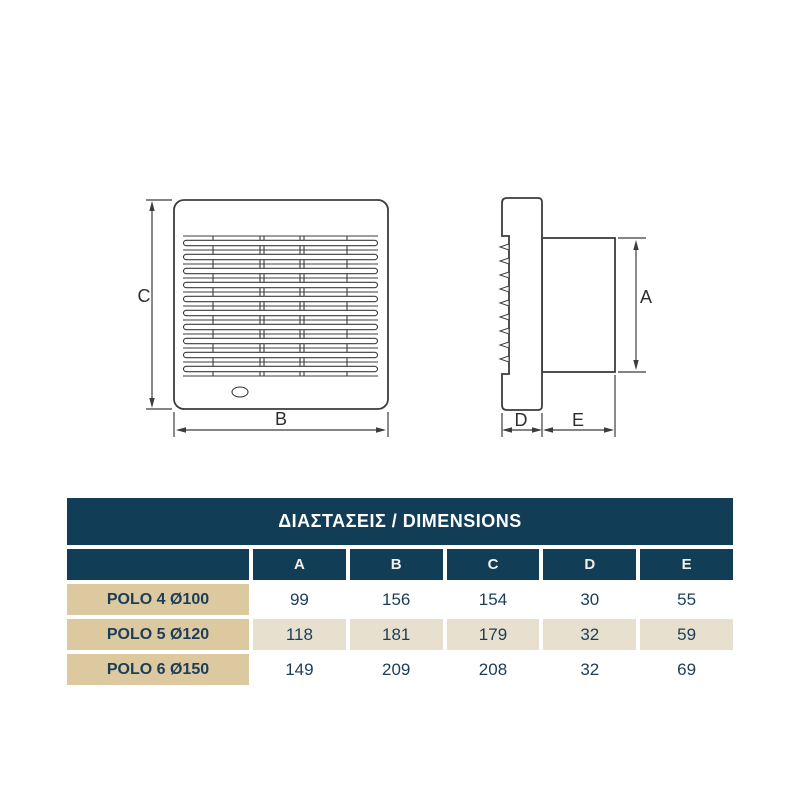 The height and width of the screenshot is (800, 800). I want to click on dim-value: 149, so click(299, 669).